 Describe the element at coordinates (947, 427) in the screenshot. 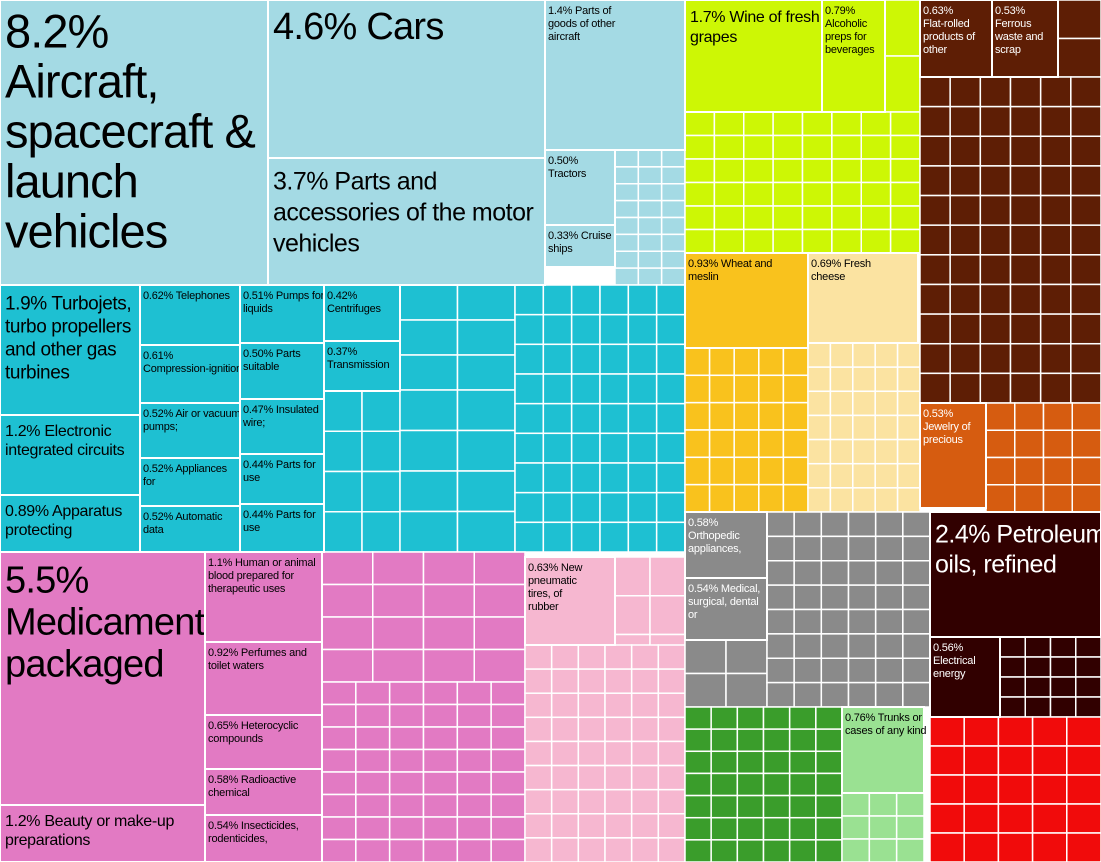

I see `tile-label-jewelry: 0.53% Jewelry of precious` at that location.